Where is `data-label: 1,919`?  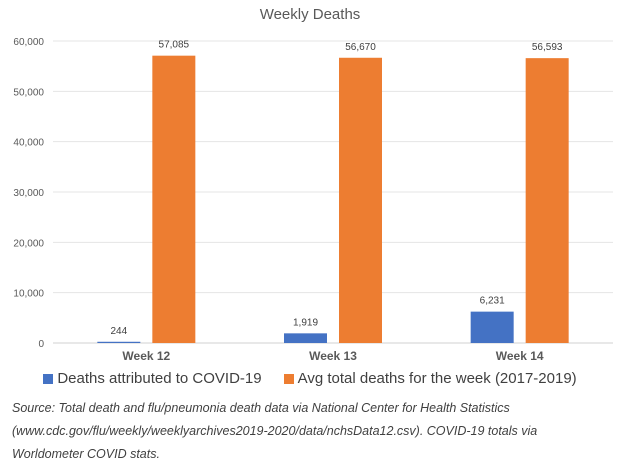
data-label: 1,919 is located at coordinates (305, 322).